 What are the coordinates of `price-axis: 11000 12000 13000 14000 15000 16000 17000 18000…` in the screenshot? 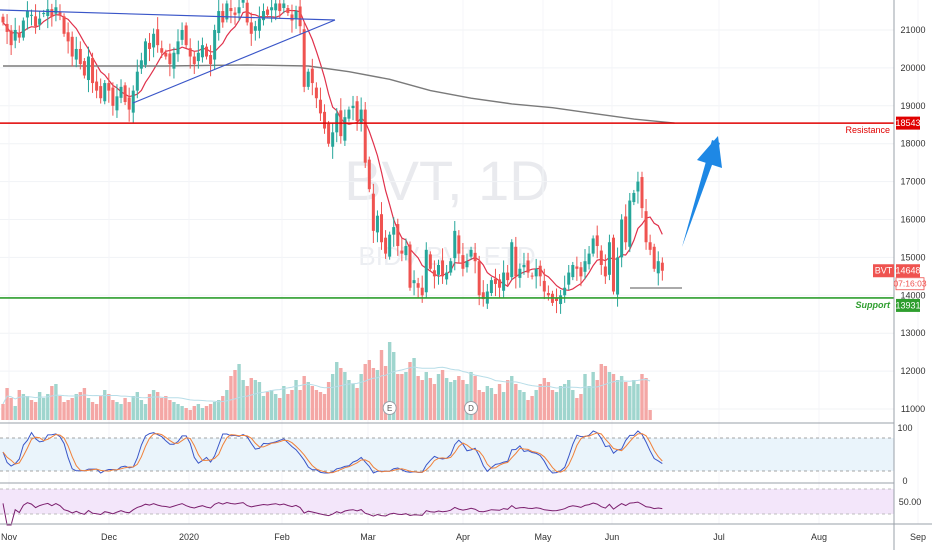 It's located at (912, 219).